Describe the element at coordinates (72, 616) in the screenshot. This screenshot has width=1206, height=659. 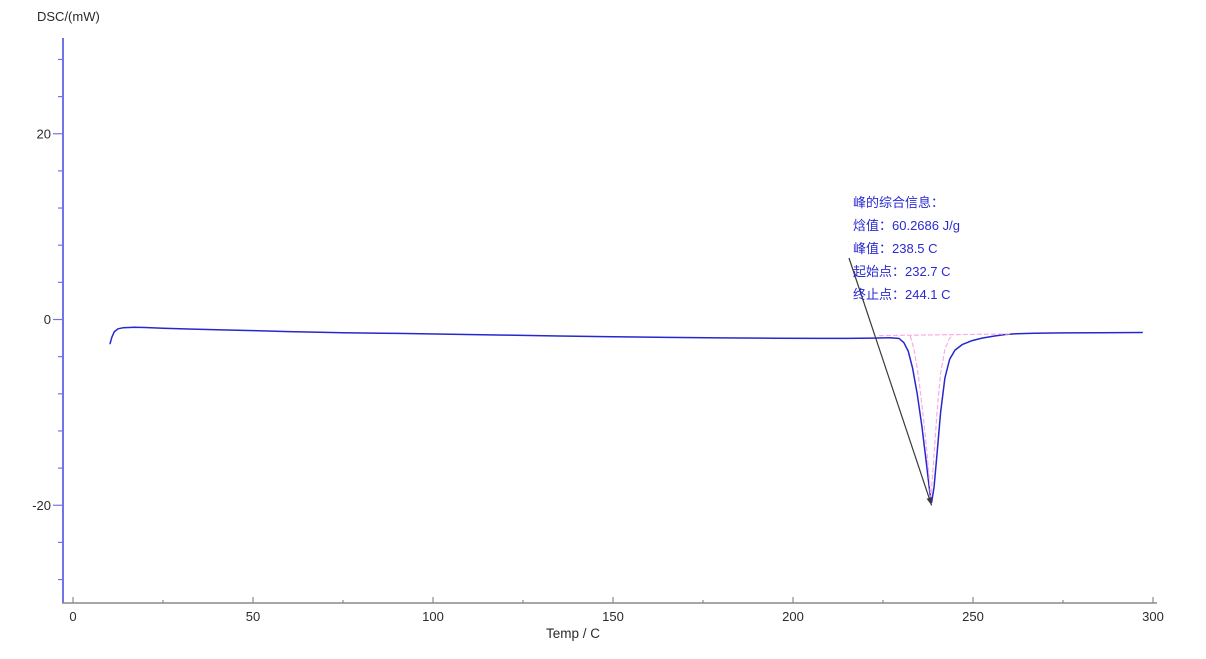
I see `x-tick-label-0: 0` at that location.